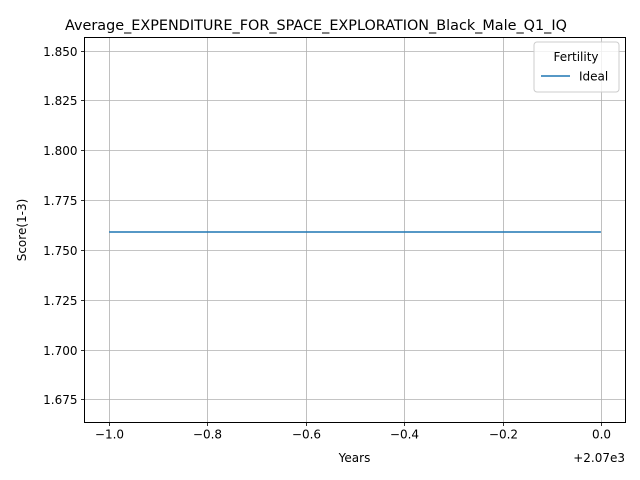  Describe the element at coordinates (60, 151) in the screenshot. I see `y-tick-label: 1.800` at that location.